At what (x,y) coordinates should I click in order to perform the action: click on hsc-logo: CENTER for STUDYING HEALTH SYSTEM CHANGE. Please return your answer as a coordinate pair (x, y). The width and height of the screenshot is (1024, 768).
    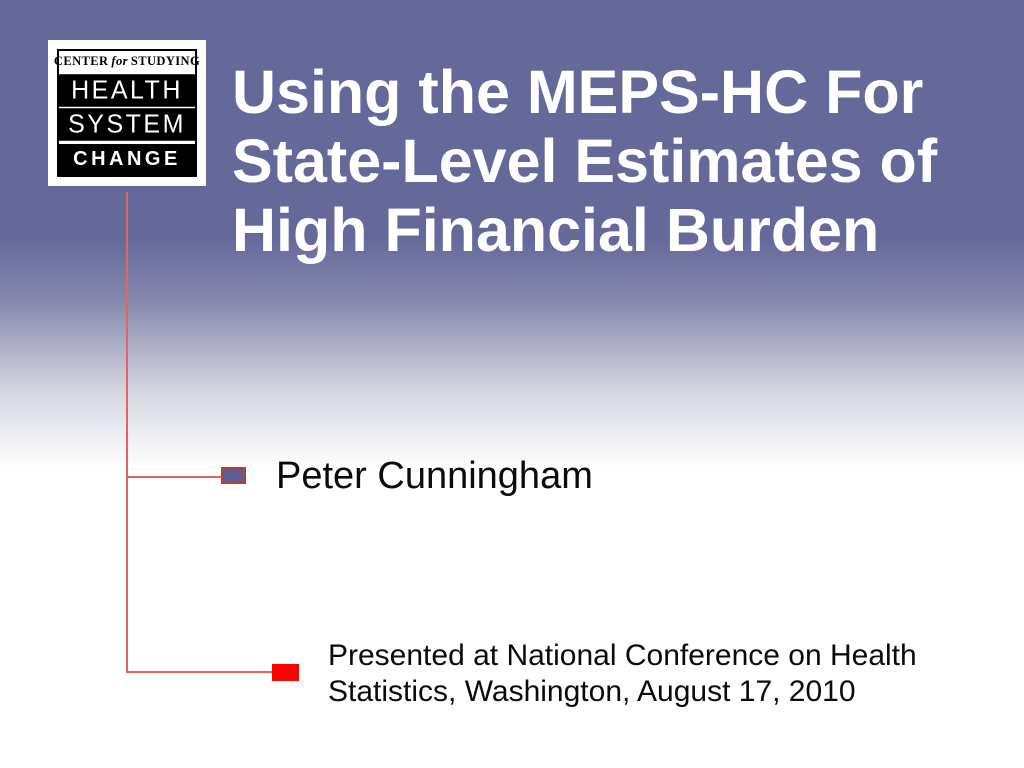
    Looking at the image, I should click on (127, 113).